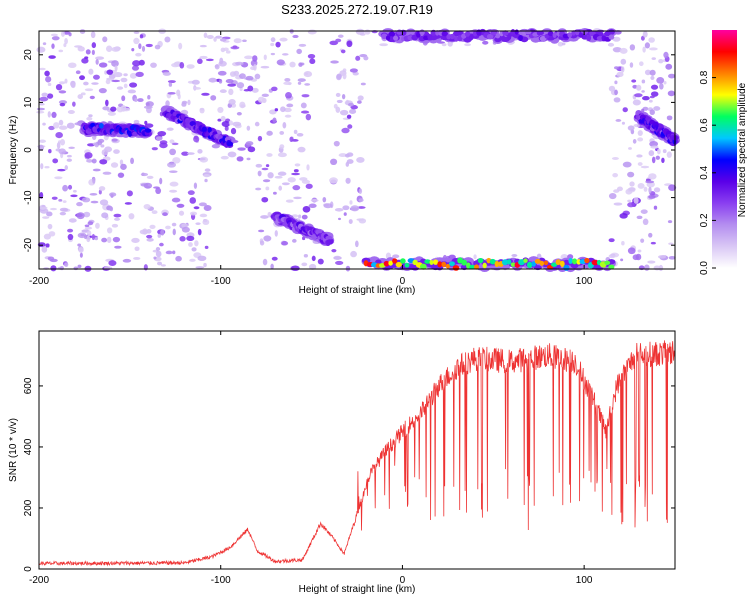 This screenshot has height=600, width=750. Describe the element at coordinates (28, 55) in the screenshot. I see `spectrogram-y-tick-label: 20` at that location.